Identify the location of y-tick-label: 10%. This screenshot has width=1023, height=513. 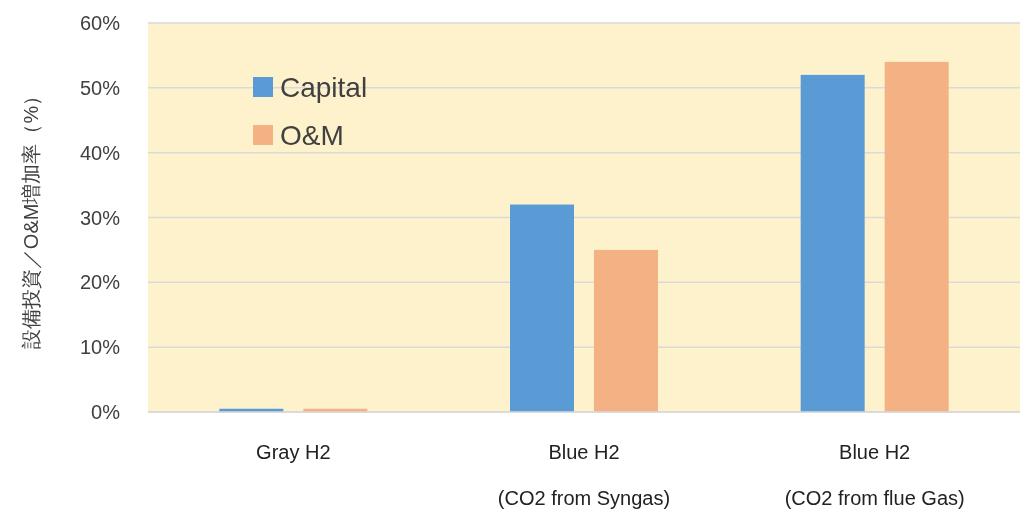
(100, 347).